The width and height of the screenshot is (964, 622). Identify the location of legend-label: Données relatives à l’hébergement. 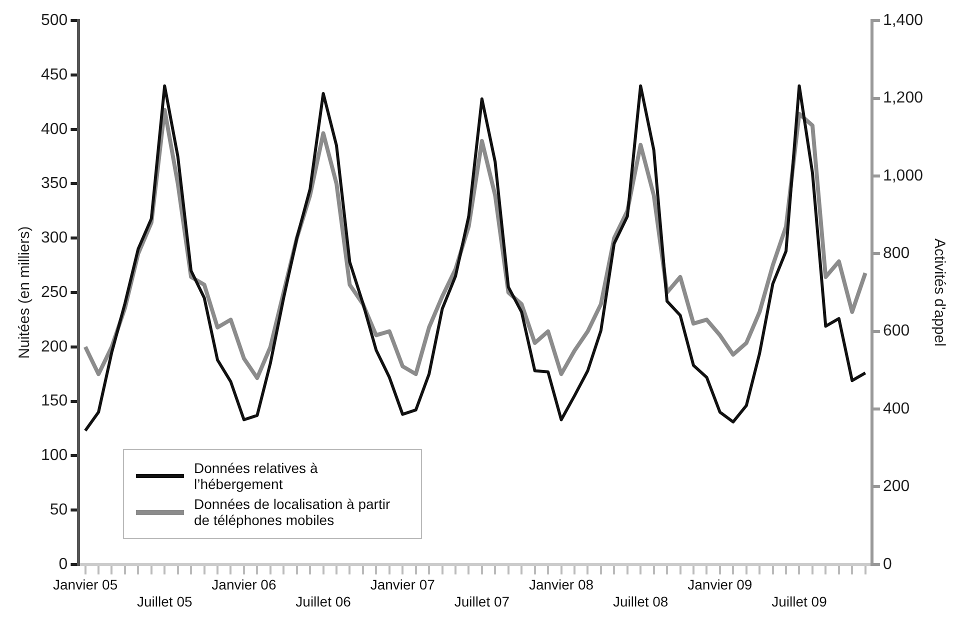
(256, 476).